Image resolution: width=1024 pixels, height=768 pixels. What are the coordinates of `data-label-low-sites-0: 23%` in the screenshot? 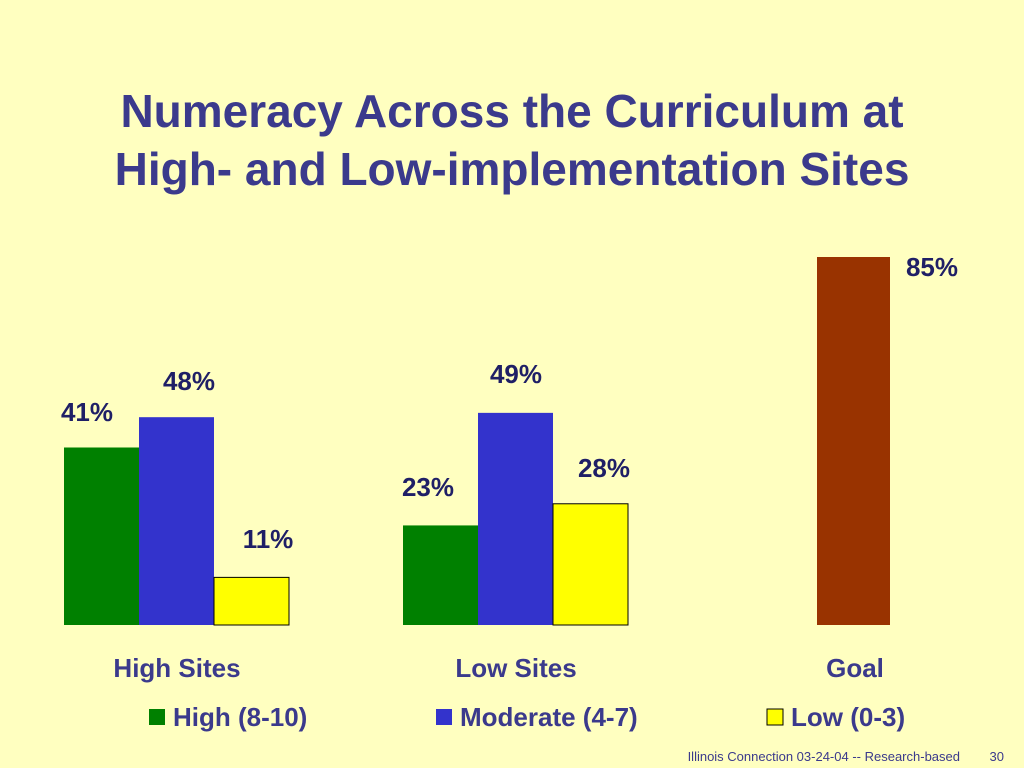 It's located at (428, 487).